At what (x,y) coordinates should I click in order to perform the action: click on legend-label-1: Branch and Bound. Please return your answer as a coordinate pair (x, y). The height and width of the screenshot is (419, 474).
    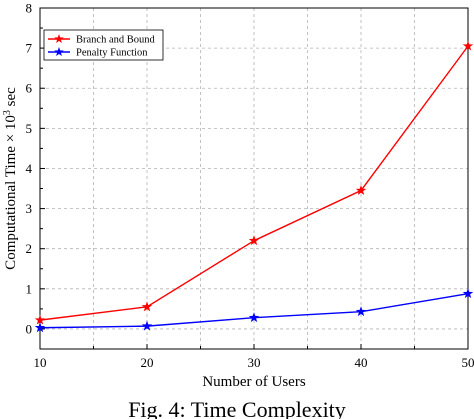
    Looking at the image, I should click on (115, 40).